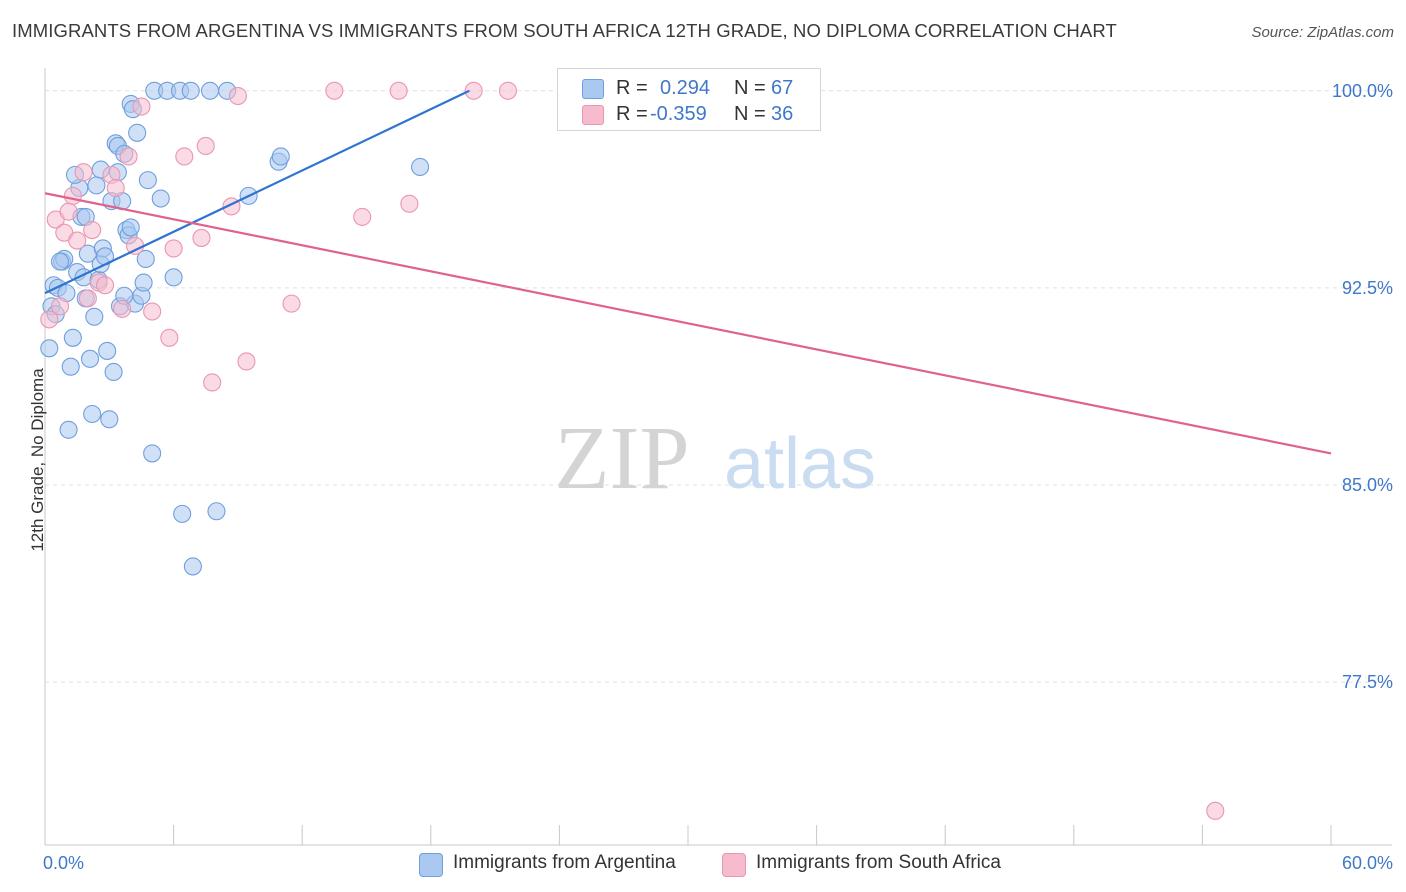 The height and width of the screenshot is (892, 1406). What do you see at coordinates (1367, 863) in the screenshot?
I see `x-tick-label: 60.0%` at bounding box center [1367, 863].